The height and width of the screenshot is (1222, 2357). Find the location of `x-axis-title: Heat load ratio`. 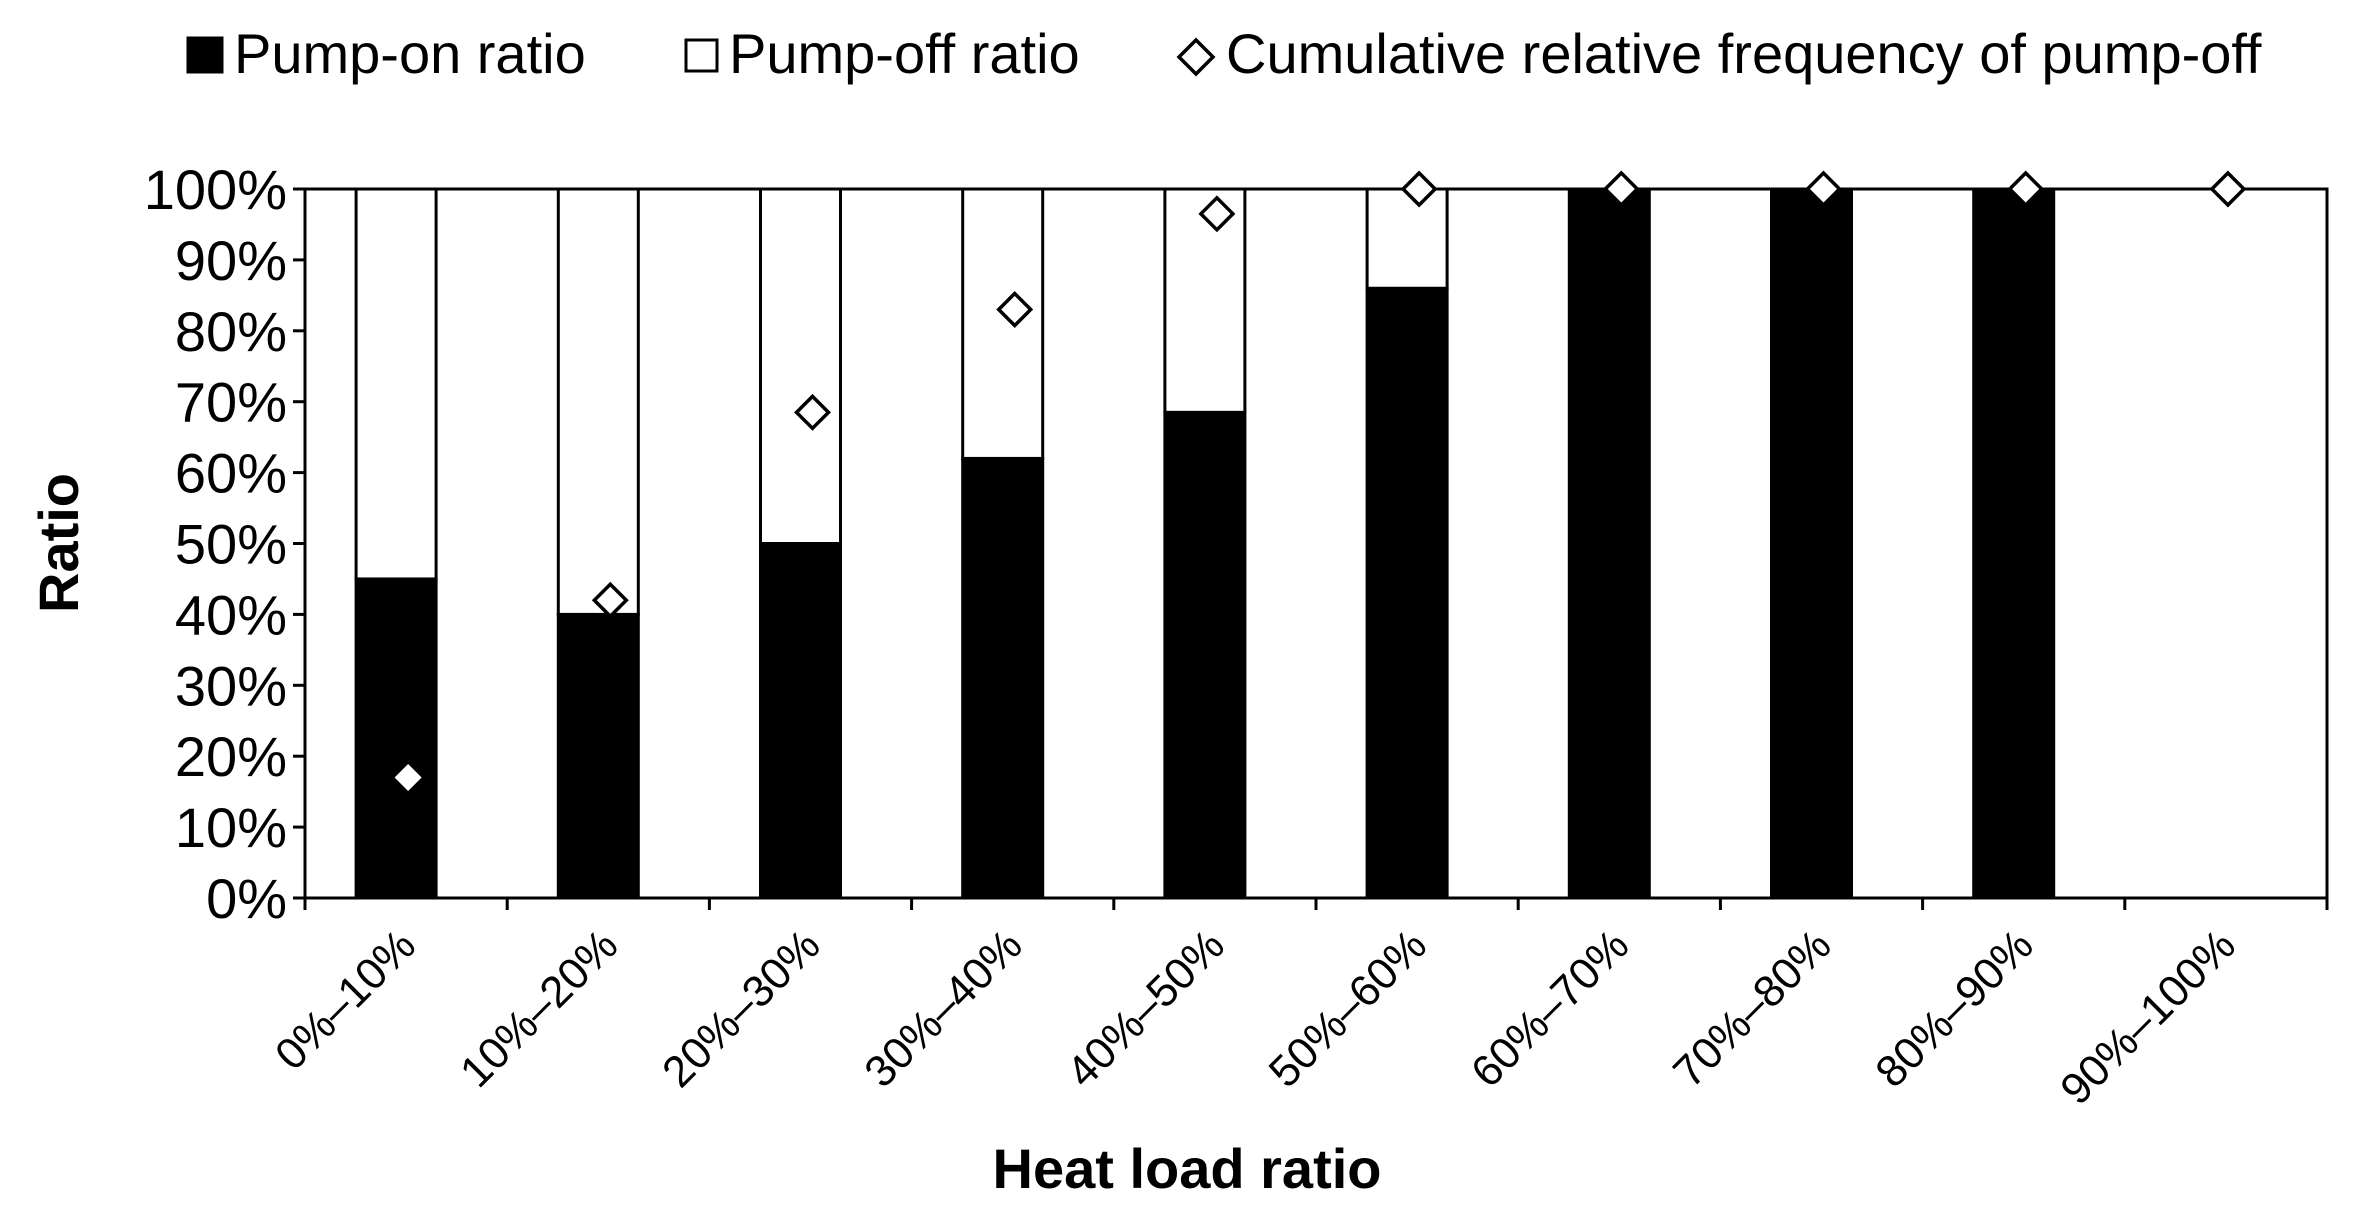

x-axis-title: Heat load ratio is located at coordinates (1187, 1168).